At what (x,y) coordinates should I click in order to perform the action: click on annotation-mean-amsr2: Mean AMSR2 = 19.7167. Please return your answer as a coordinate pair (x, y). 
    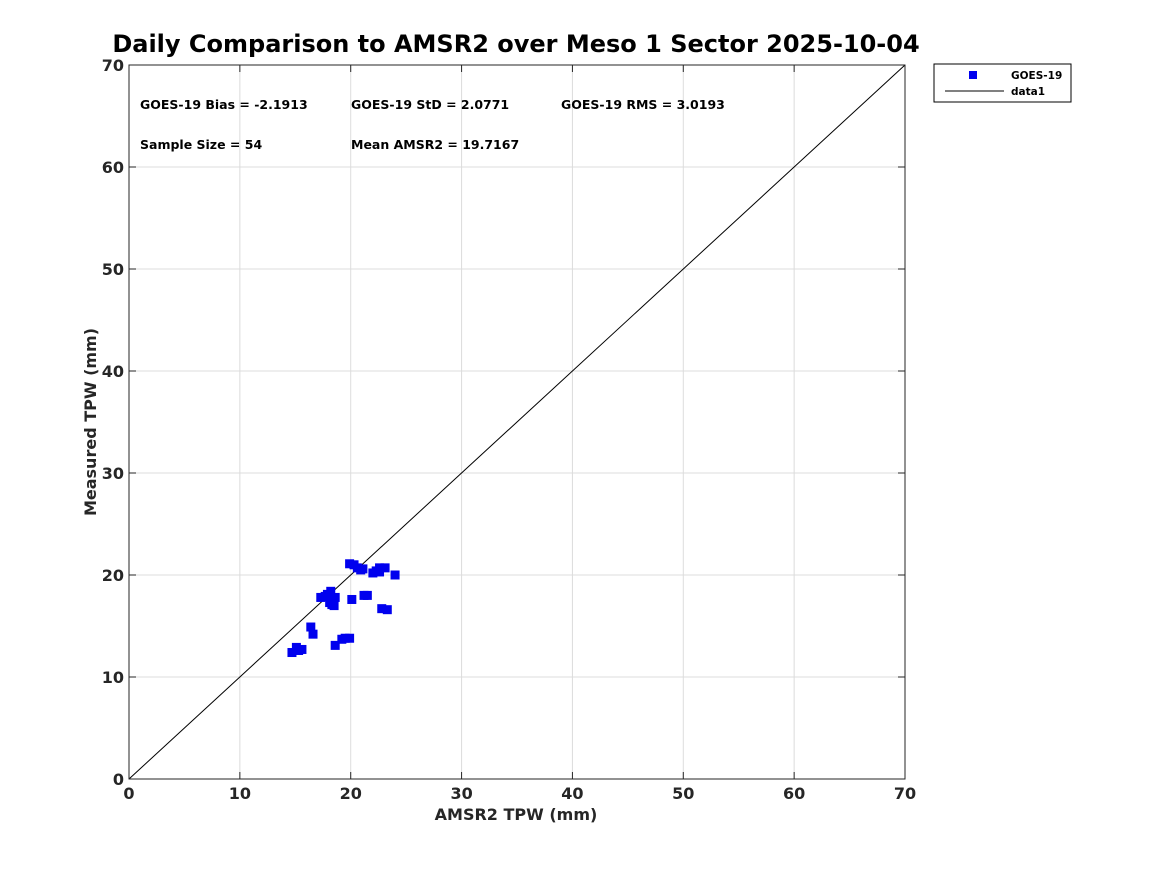
    Looking at the image, I should click on (435, 144).